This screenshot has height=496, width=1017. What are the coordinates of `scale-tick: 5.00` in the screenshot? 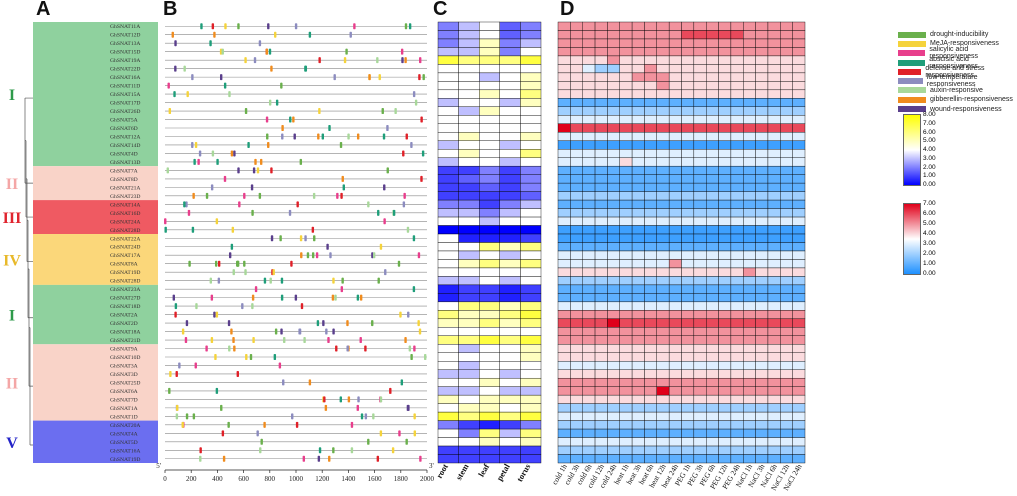 It's located at (929, 141).